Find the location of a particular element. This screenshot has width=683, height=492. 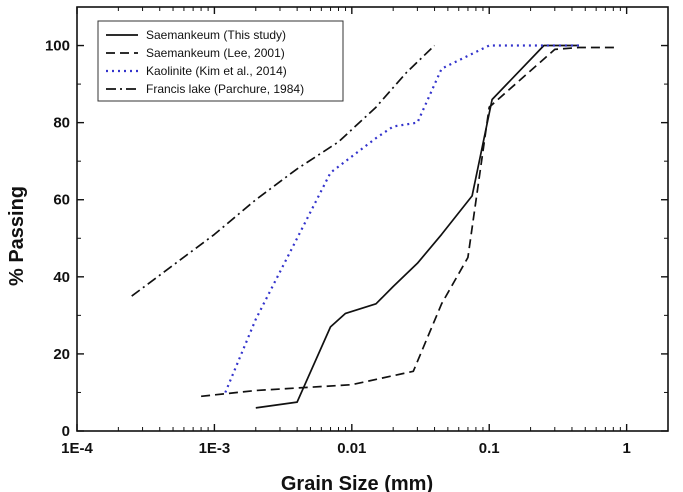

y-tick-label: 20 is located at coordinates (61, 354).